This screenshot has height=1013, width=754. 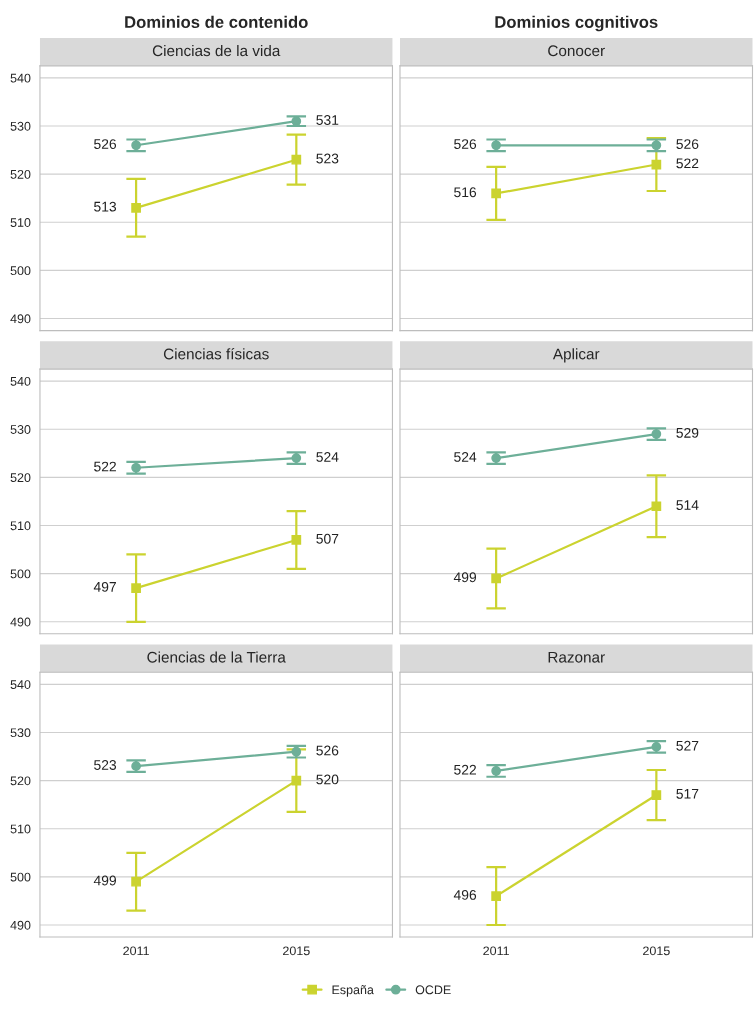 I want to click on legend-label: España, so click(x=353, y=991).